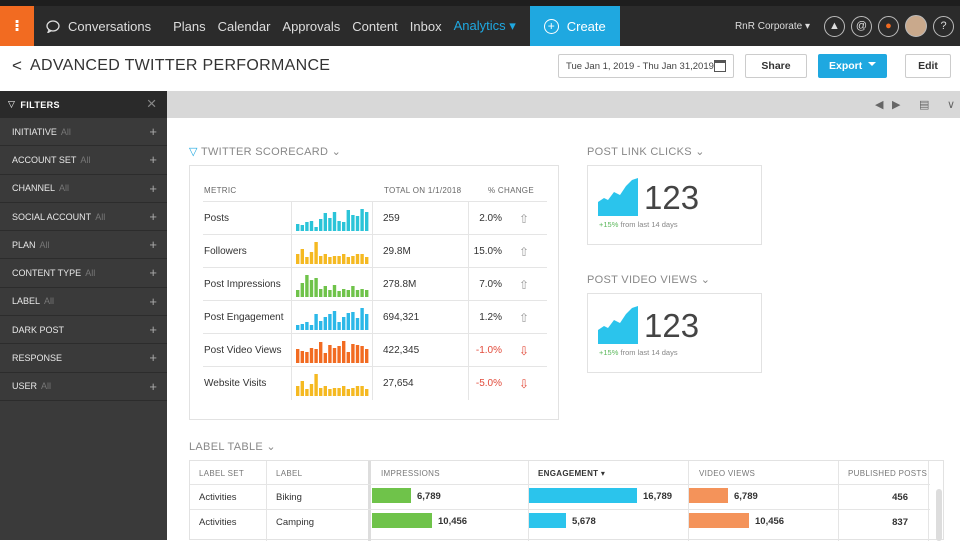 The image size is (960, 541). I want to click on th-label: LABEL, so click(289, 473).